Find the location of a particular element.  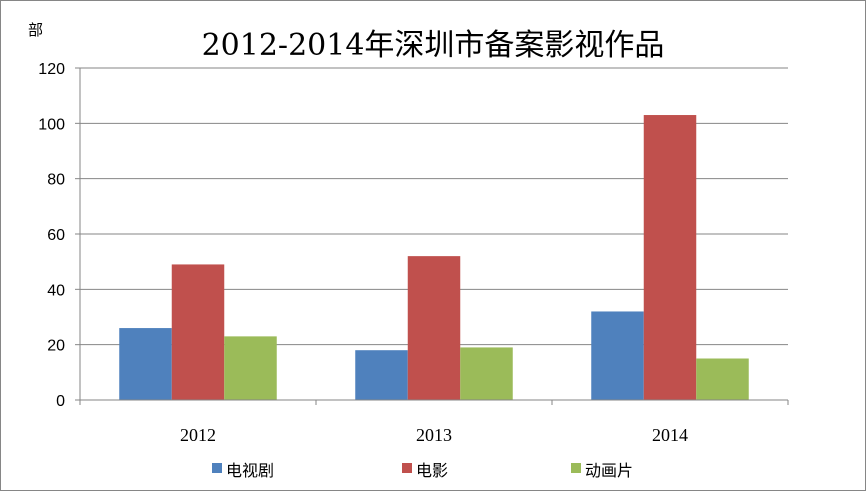

legend-swatch-电影 is located at coordinates (407, 468).